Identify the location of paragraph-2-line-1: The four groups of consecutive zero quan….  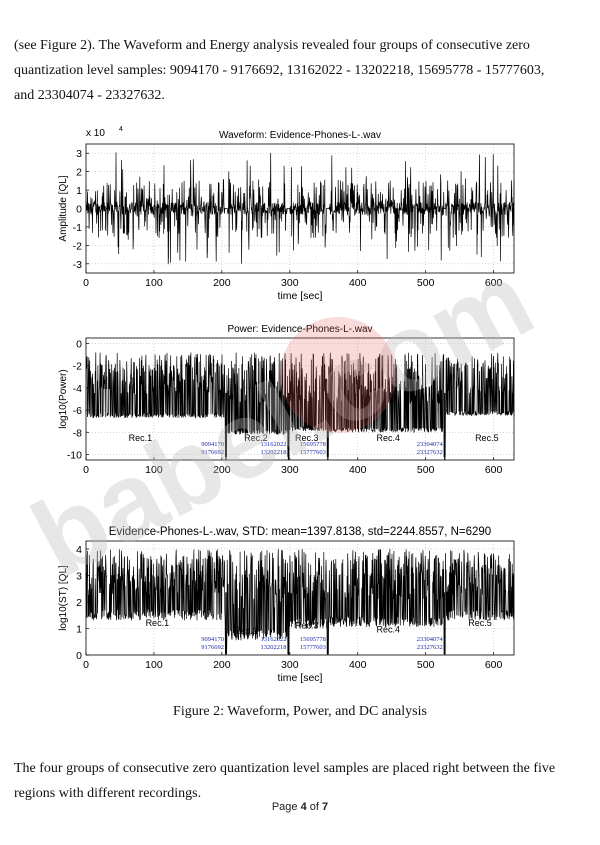
(285, 768).